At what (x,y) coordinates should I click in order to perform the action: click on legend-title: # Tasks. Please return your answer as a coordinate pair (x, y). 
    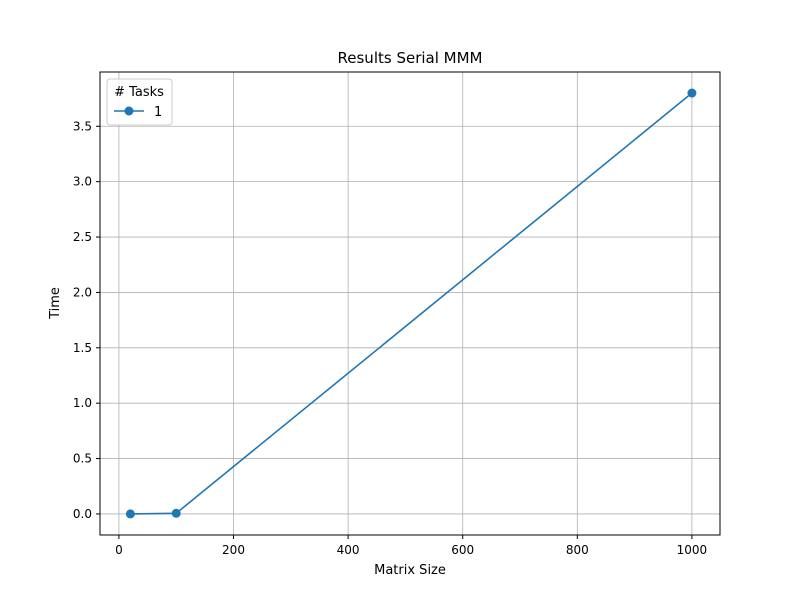
    Looking at the image, I should click on (139, 92).